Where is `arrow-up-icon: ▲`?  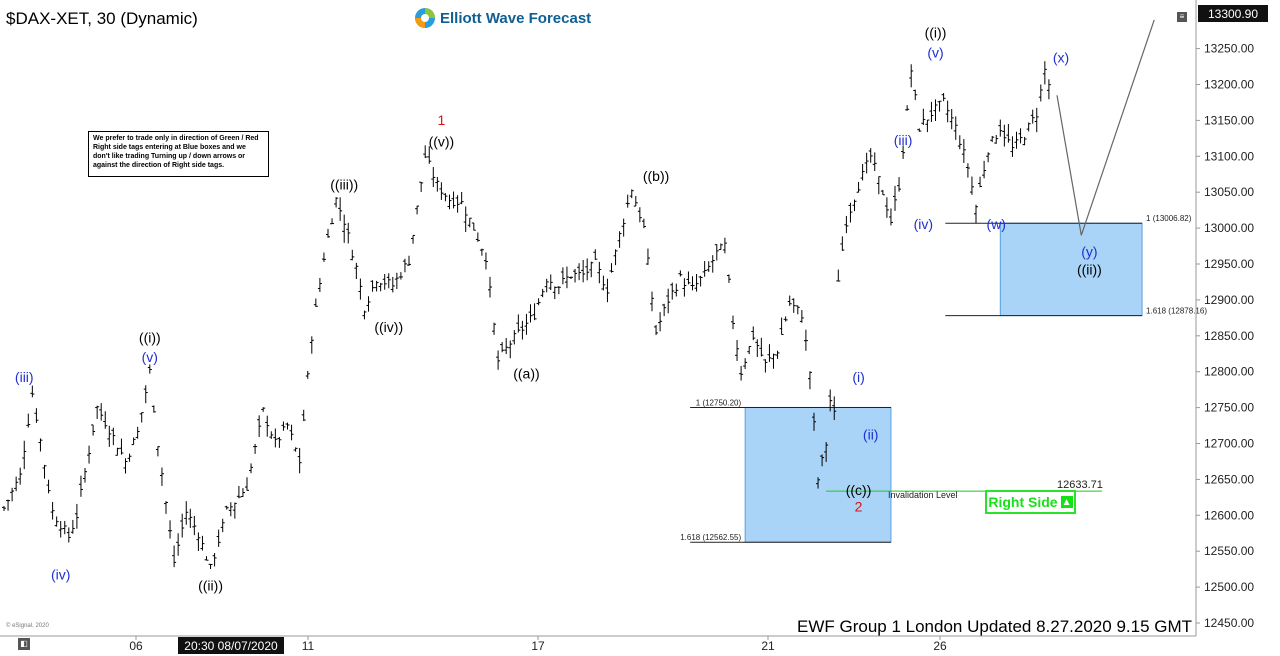 arrow-up-icon: ▲ is located at coordinates (1066, 502).